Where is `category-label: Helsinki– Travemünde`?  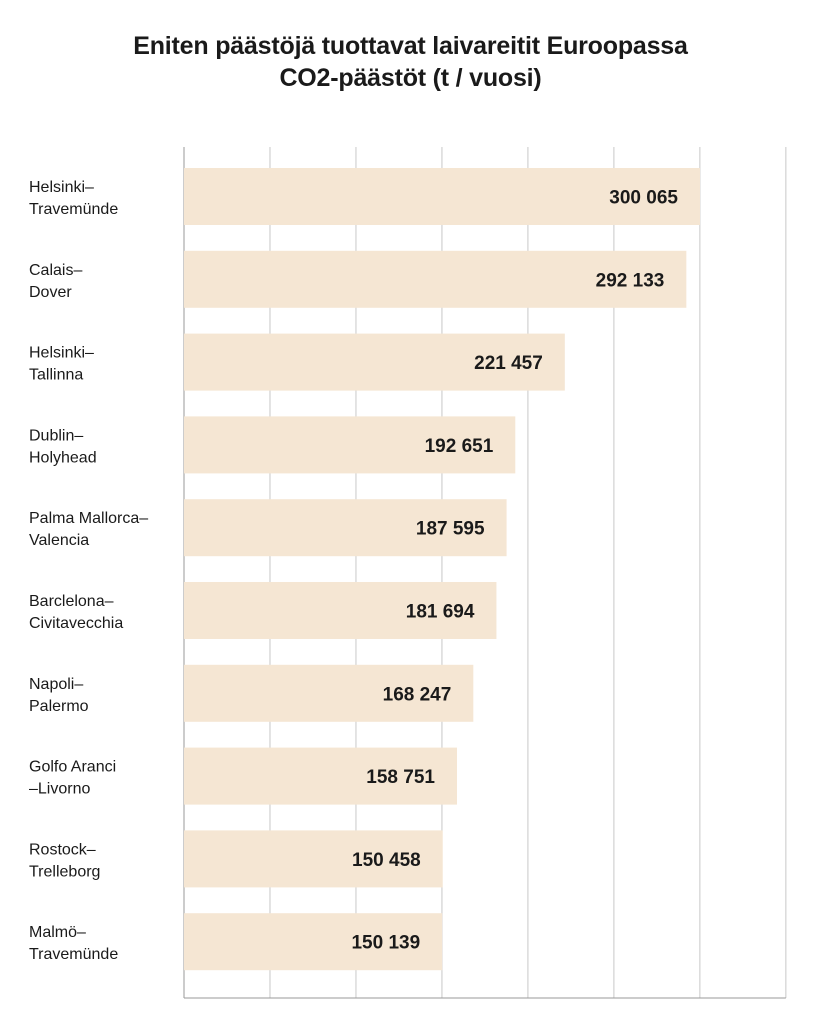
category-label: Helsinki– Travemünde is located at coordinates (73, 198).